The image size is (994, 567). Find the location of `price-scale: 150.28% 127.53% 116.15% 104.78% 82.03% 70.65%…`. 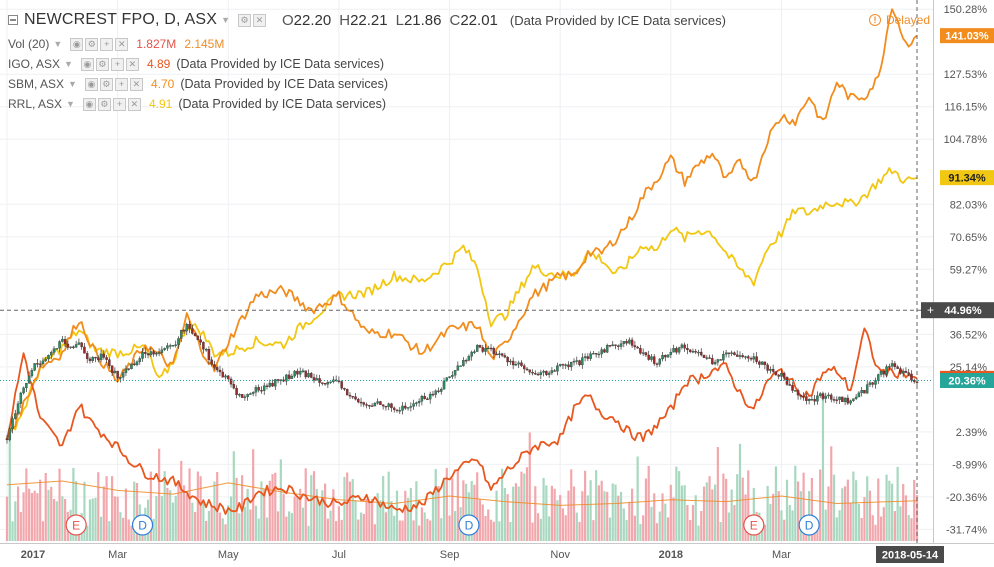

price-scale: 150.28% 127.53% 116.15% 104.78% 82.03% 70.65%… is located at coordinates (957, 271).